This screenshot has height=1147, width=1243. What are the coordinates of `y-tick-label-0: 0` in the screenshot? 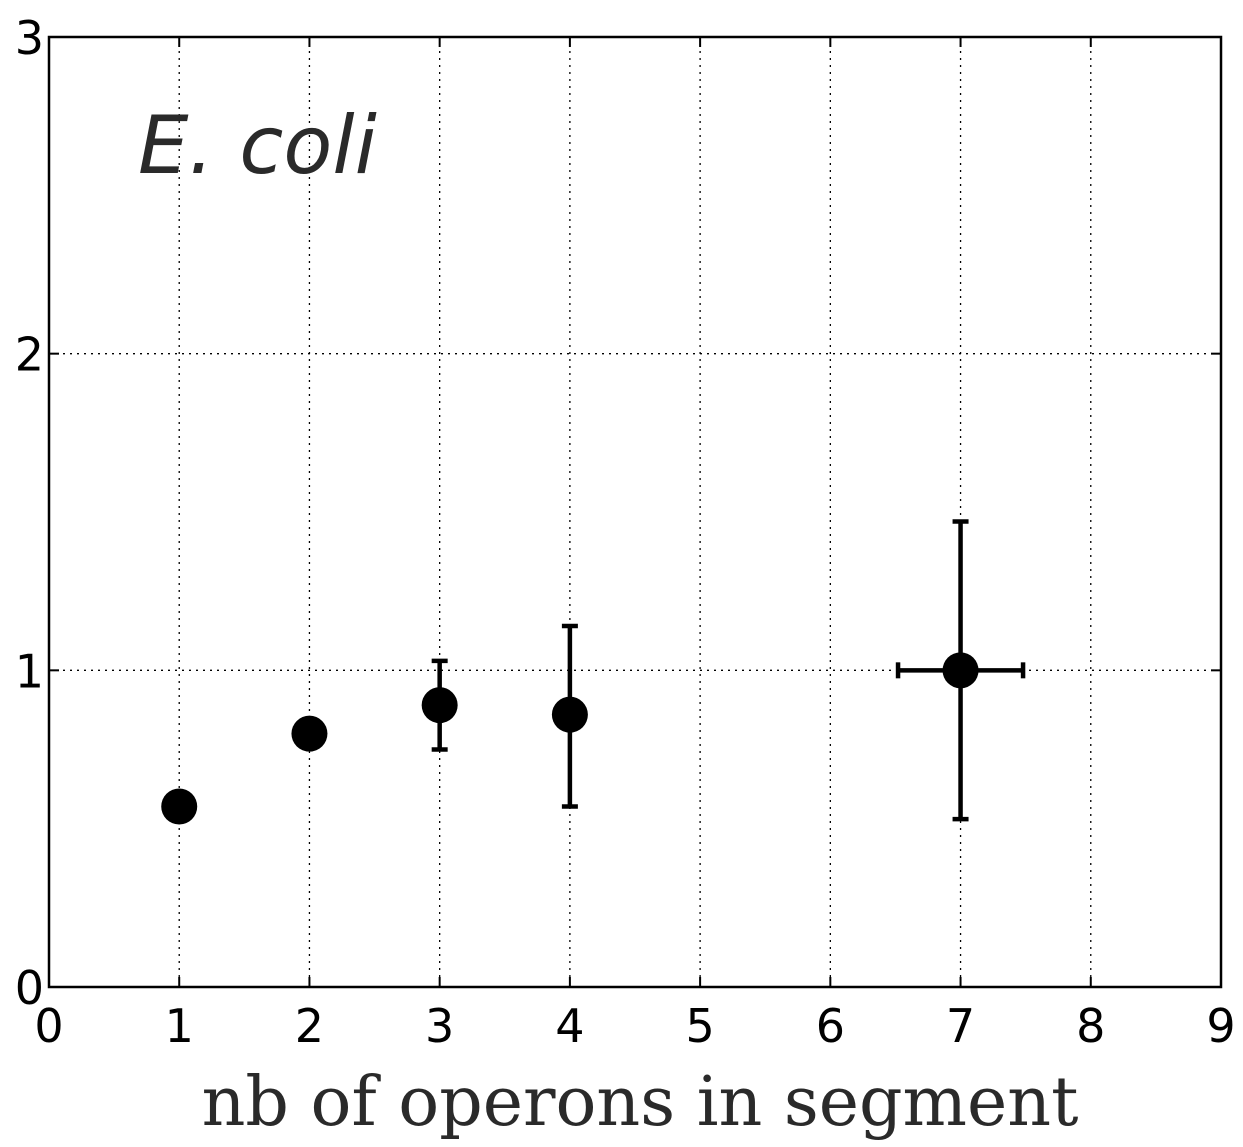 It's located at (29, 988).